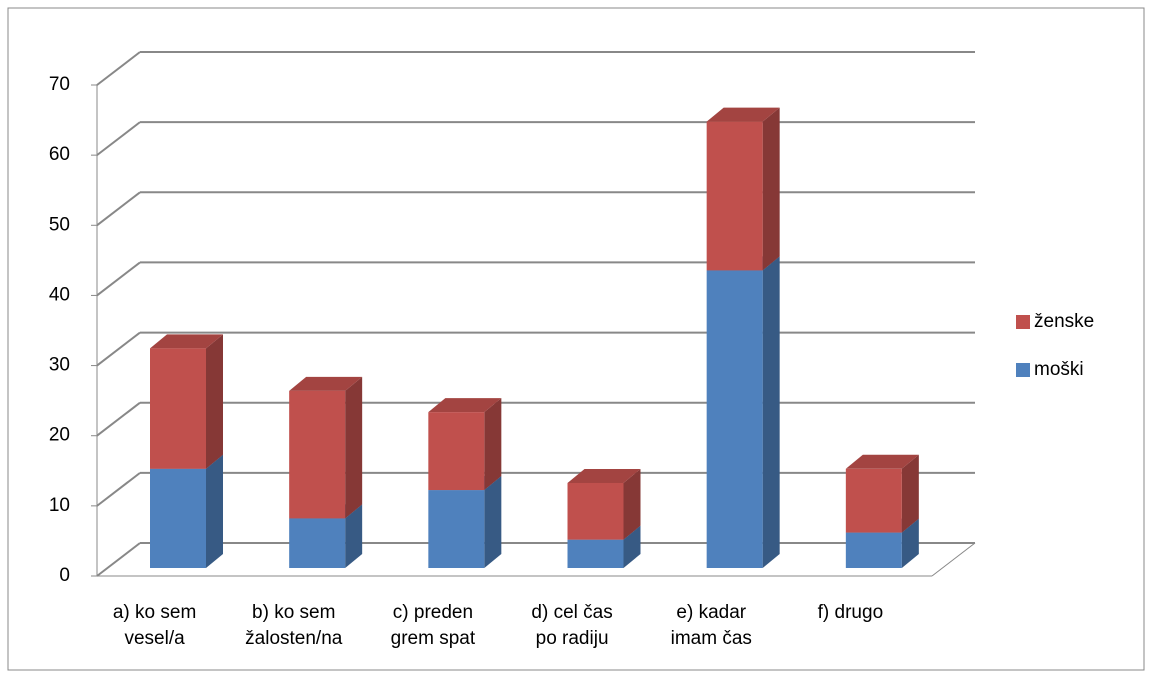  I want to click on y-tick-label: 40, so click(59, 294).